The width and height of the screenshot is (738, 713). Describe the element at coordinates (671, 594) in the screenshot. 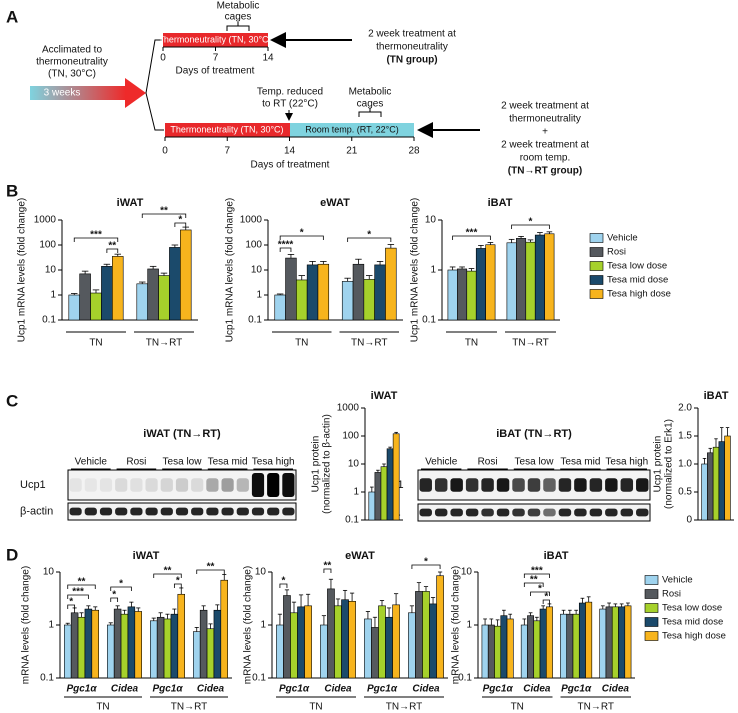

I see `legend-label: Rosi` at that location.